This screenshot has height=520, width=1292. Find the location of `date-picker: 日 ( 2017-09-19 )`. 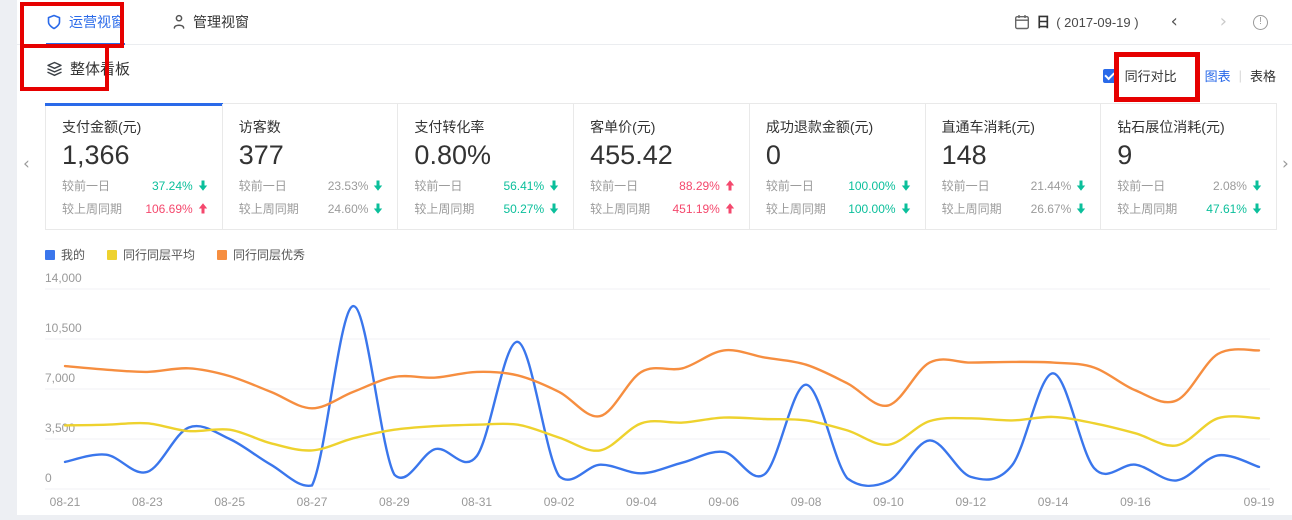

date-picker: 日 ( 2017-09-19 ) is located at coordinates (1076, 22).